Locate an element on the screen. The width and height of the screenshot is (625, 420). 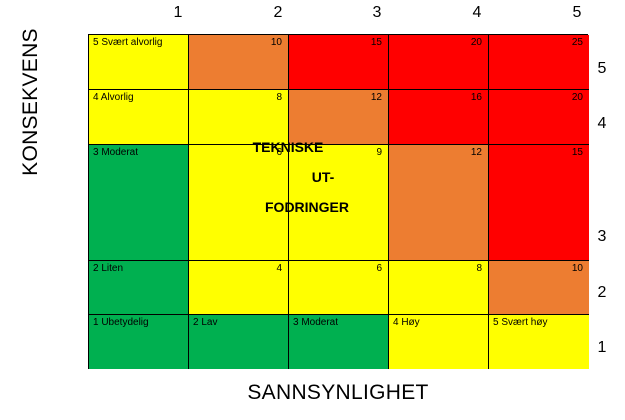
consequence-label: 1 Ubetydelig is located at coordinates (121, 322).